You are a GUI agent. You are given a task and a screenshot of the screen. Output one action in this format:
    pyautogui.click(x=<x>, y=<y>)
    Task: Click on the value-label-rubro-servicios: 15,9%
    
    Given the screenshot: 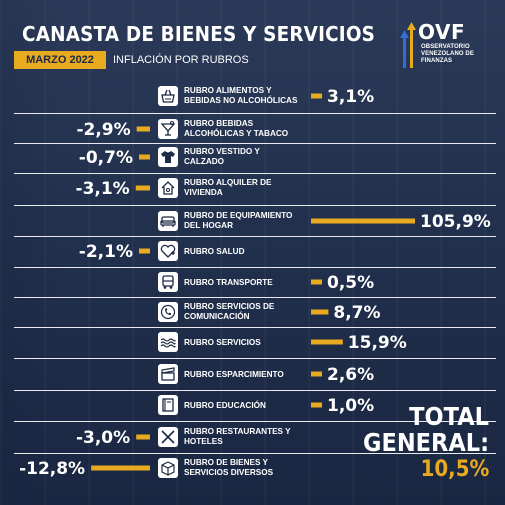 What is the action you would take?
    pyautogui.click(x=377, y=343)
    